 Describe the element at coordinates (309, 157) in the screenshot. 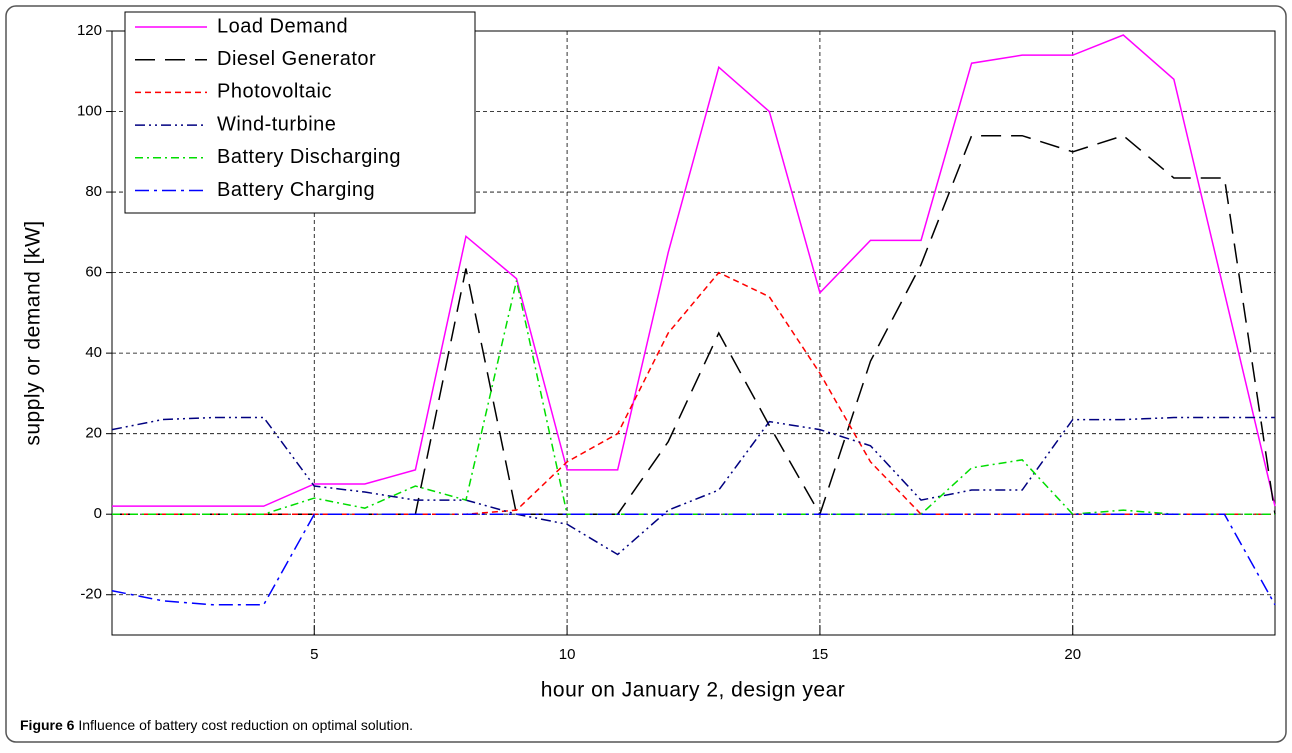

I see `legend-label: Battery Discharging` at that location.